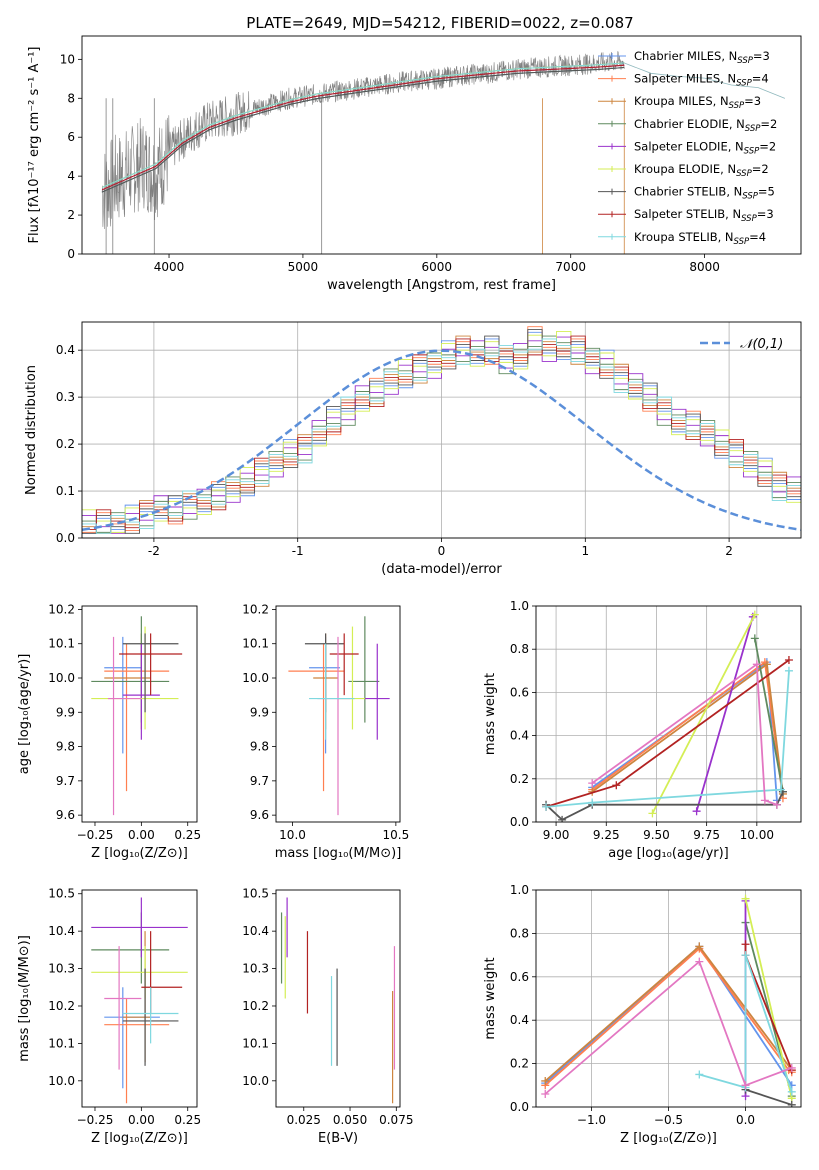 The image size is (819, 1170). I want to click on age-vs-mass-plot-area, so click(339, 716).